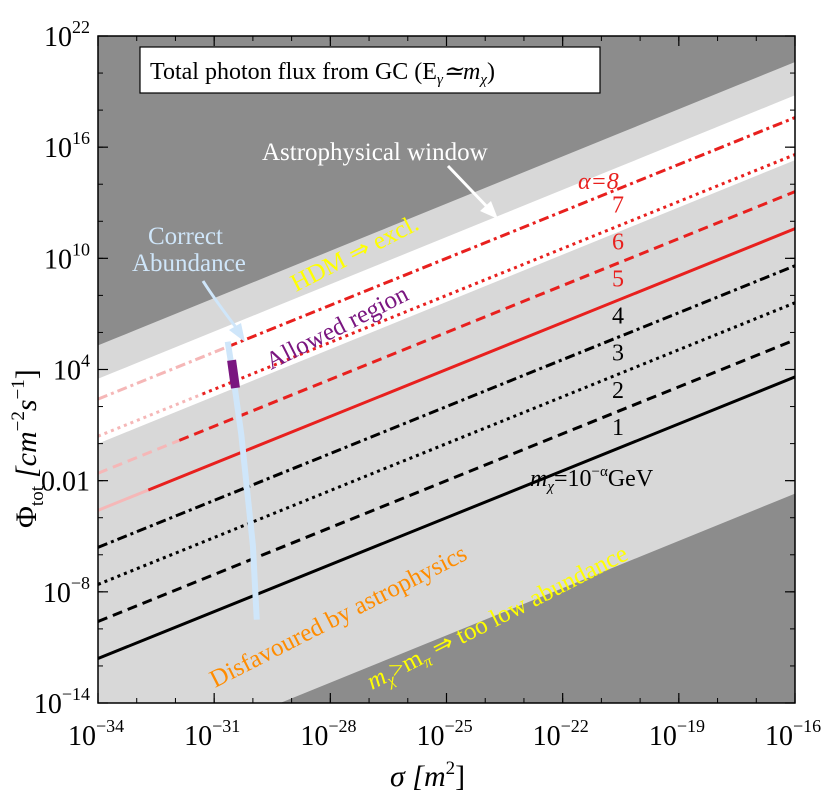 The width and height of the screenshot is (830, 799). I want to click on allowed-region-segment, so click(233, 374).